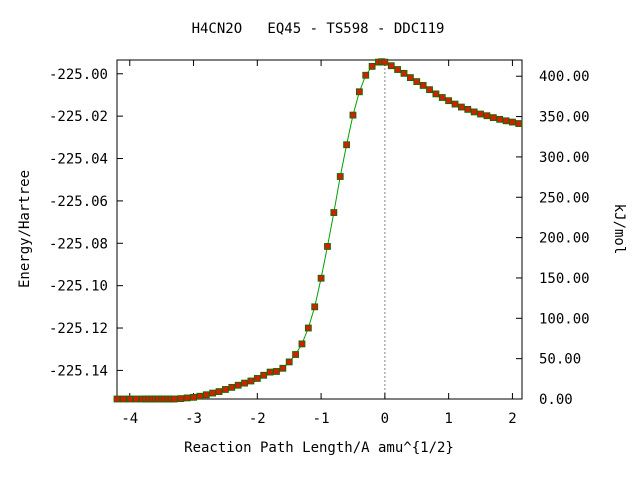  What do you see at coordinates (564, 279) in the screenshot?
I see `y2-tick-label: 150.00` at bounding box center [564, 279].